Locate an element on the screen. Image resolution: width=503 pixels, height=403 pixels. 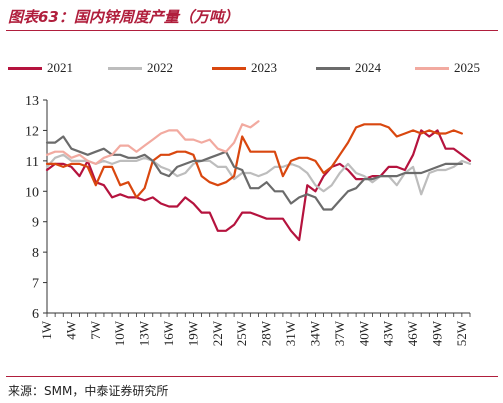
x-tick-label: 22W is located at coordinates (217, 333).